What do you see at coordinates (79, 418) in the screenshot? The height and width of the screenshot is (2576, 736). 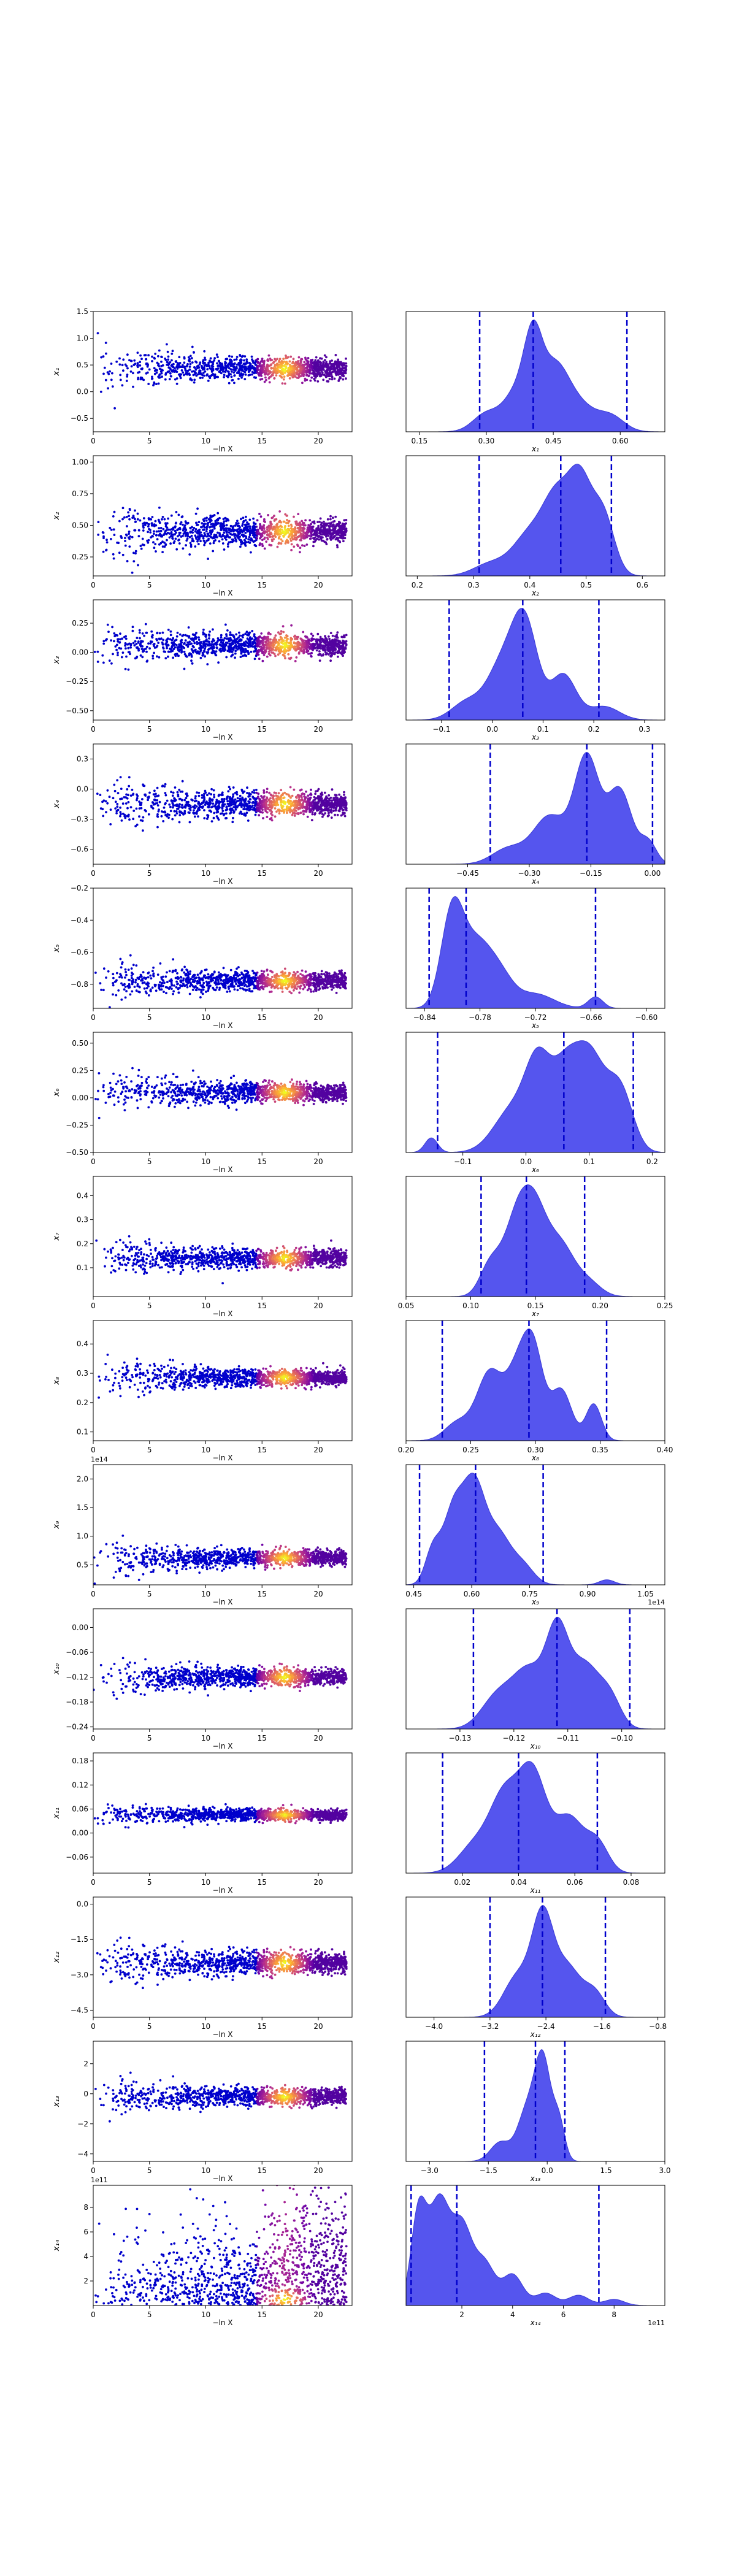 I see `trace-ytick-label: −0.5` at bounding box center [79, 418].